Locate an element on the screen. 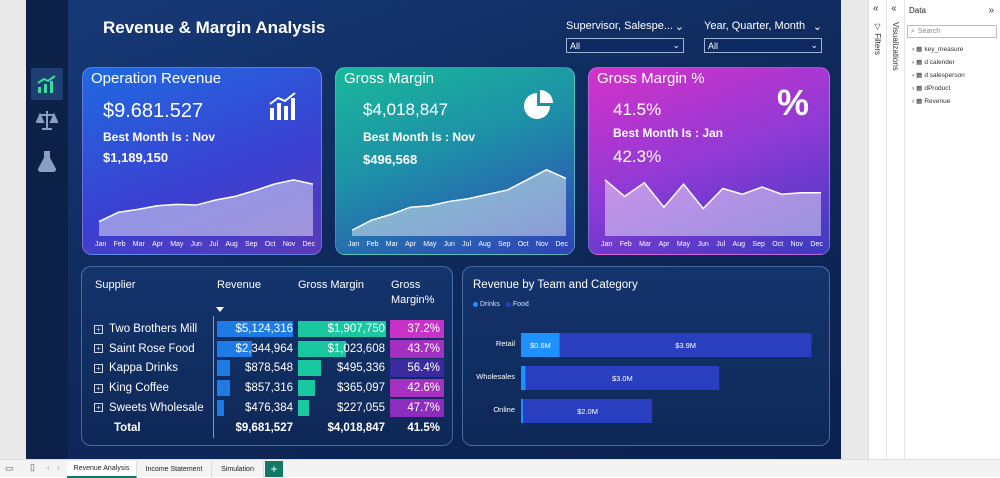 The image size is (1000, 478). sort-desc-icon is located at coordinates (220, 309).